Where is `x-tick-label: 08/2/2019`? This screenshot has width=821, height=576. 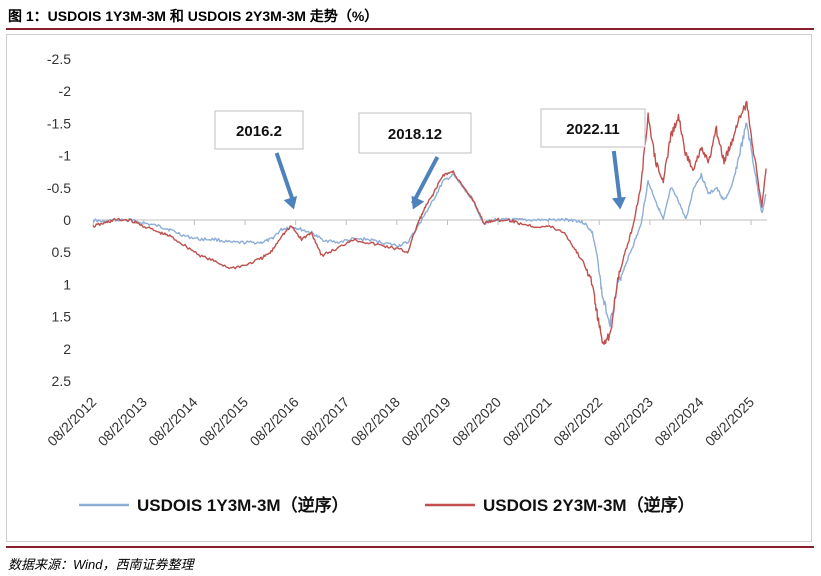 x-tick-label: 08/2/2019 is located at coordinates (426, 422).